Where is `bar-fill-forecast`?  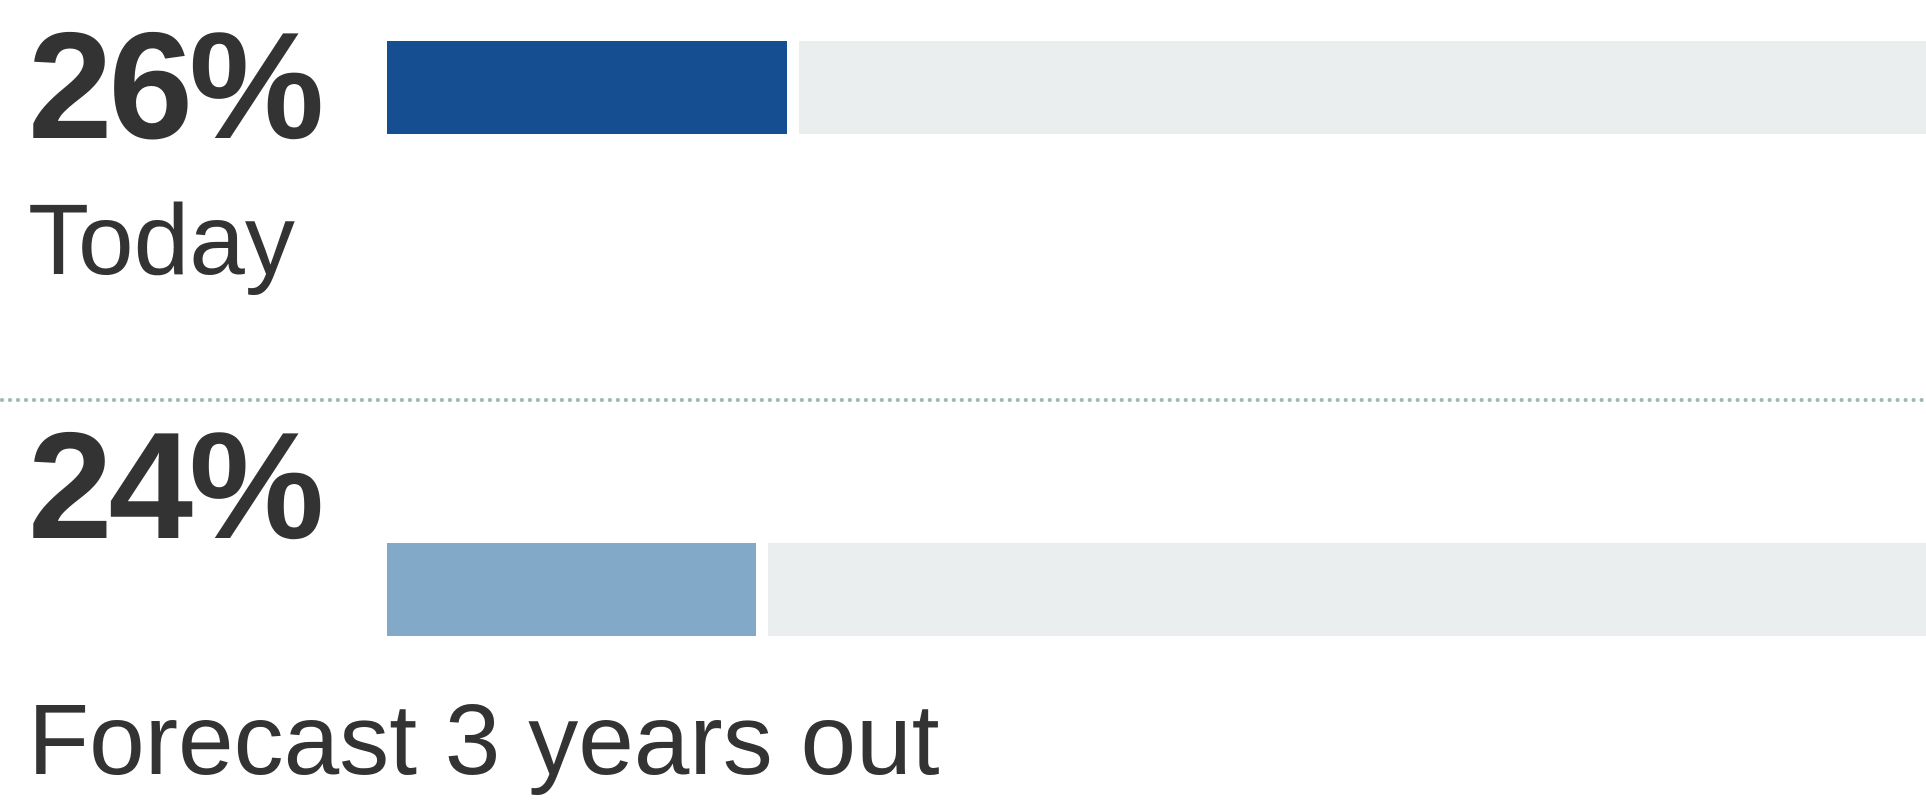
bar-fill-forecast is located at coordinates (578, 589).